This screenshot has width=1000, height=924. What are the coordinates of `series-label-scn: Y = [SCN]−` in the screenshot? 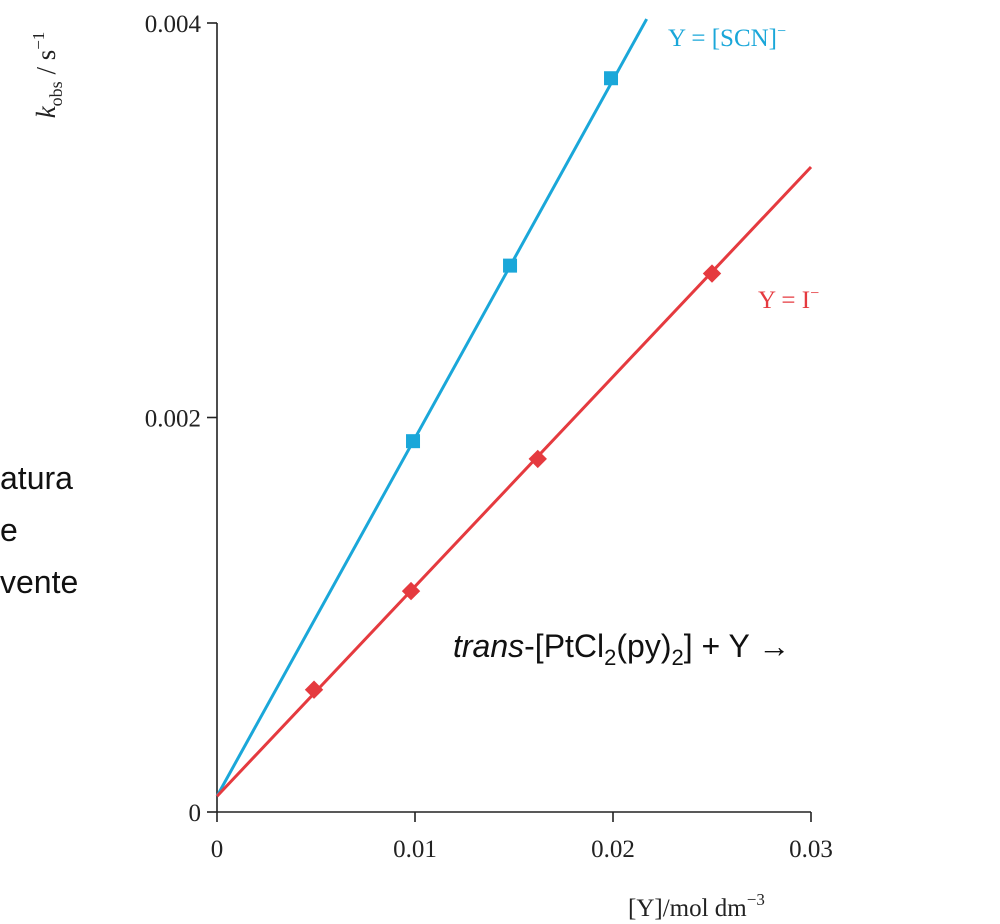 It's located at (727, 37).